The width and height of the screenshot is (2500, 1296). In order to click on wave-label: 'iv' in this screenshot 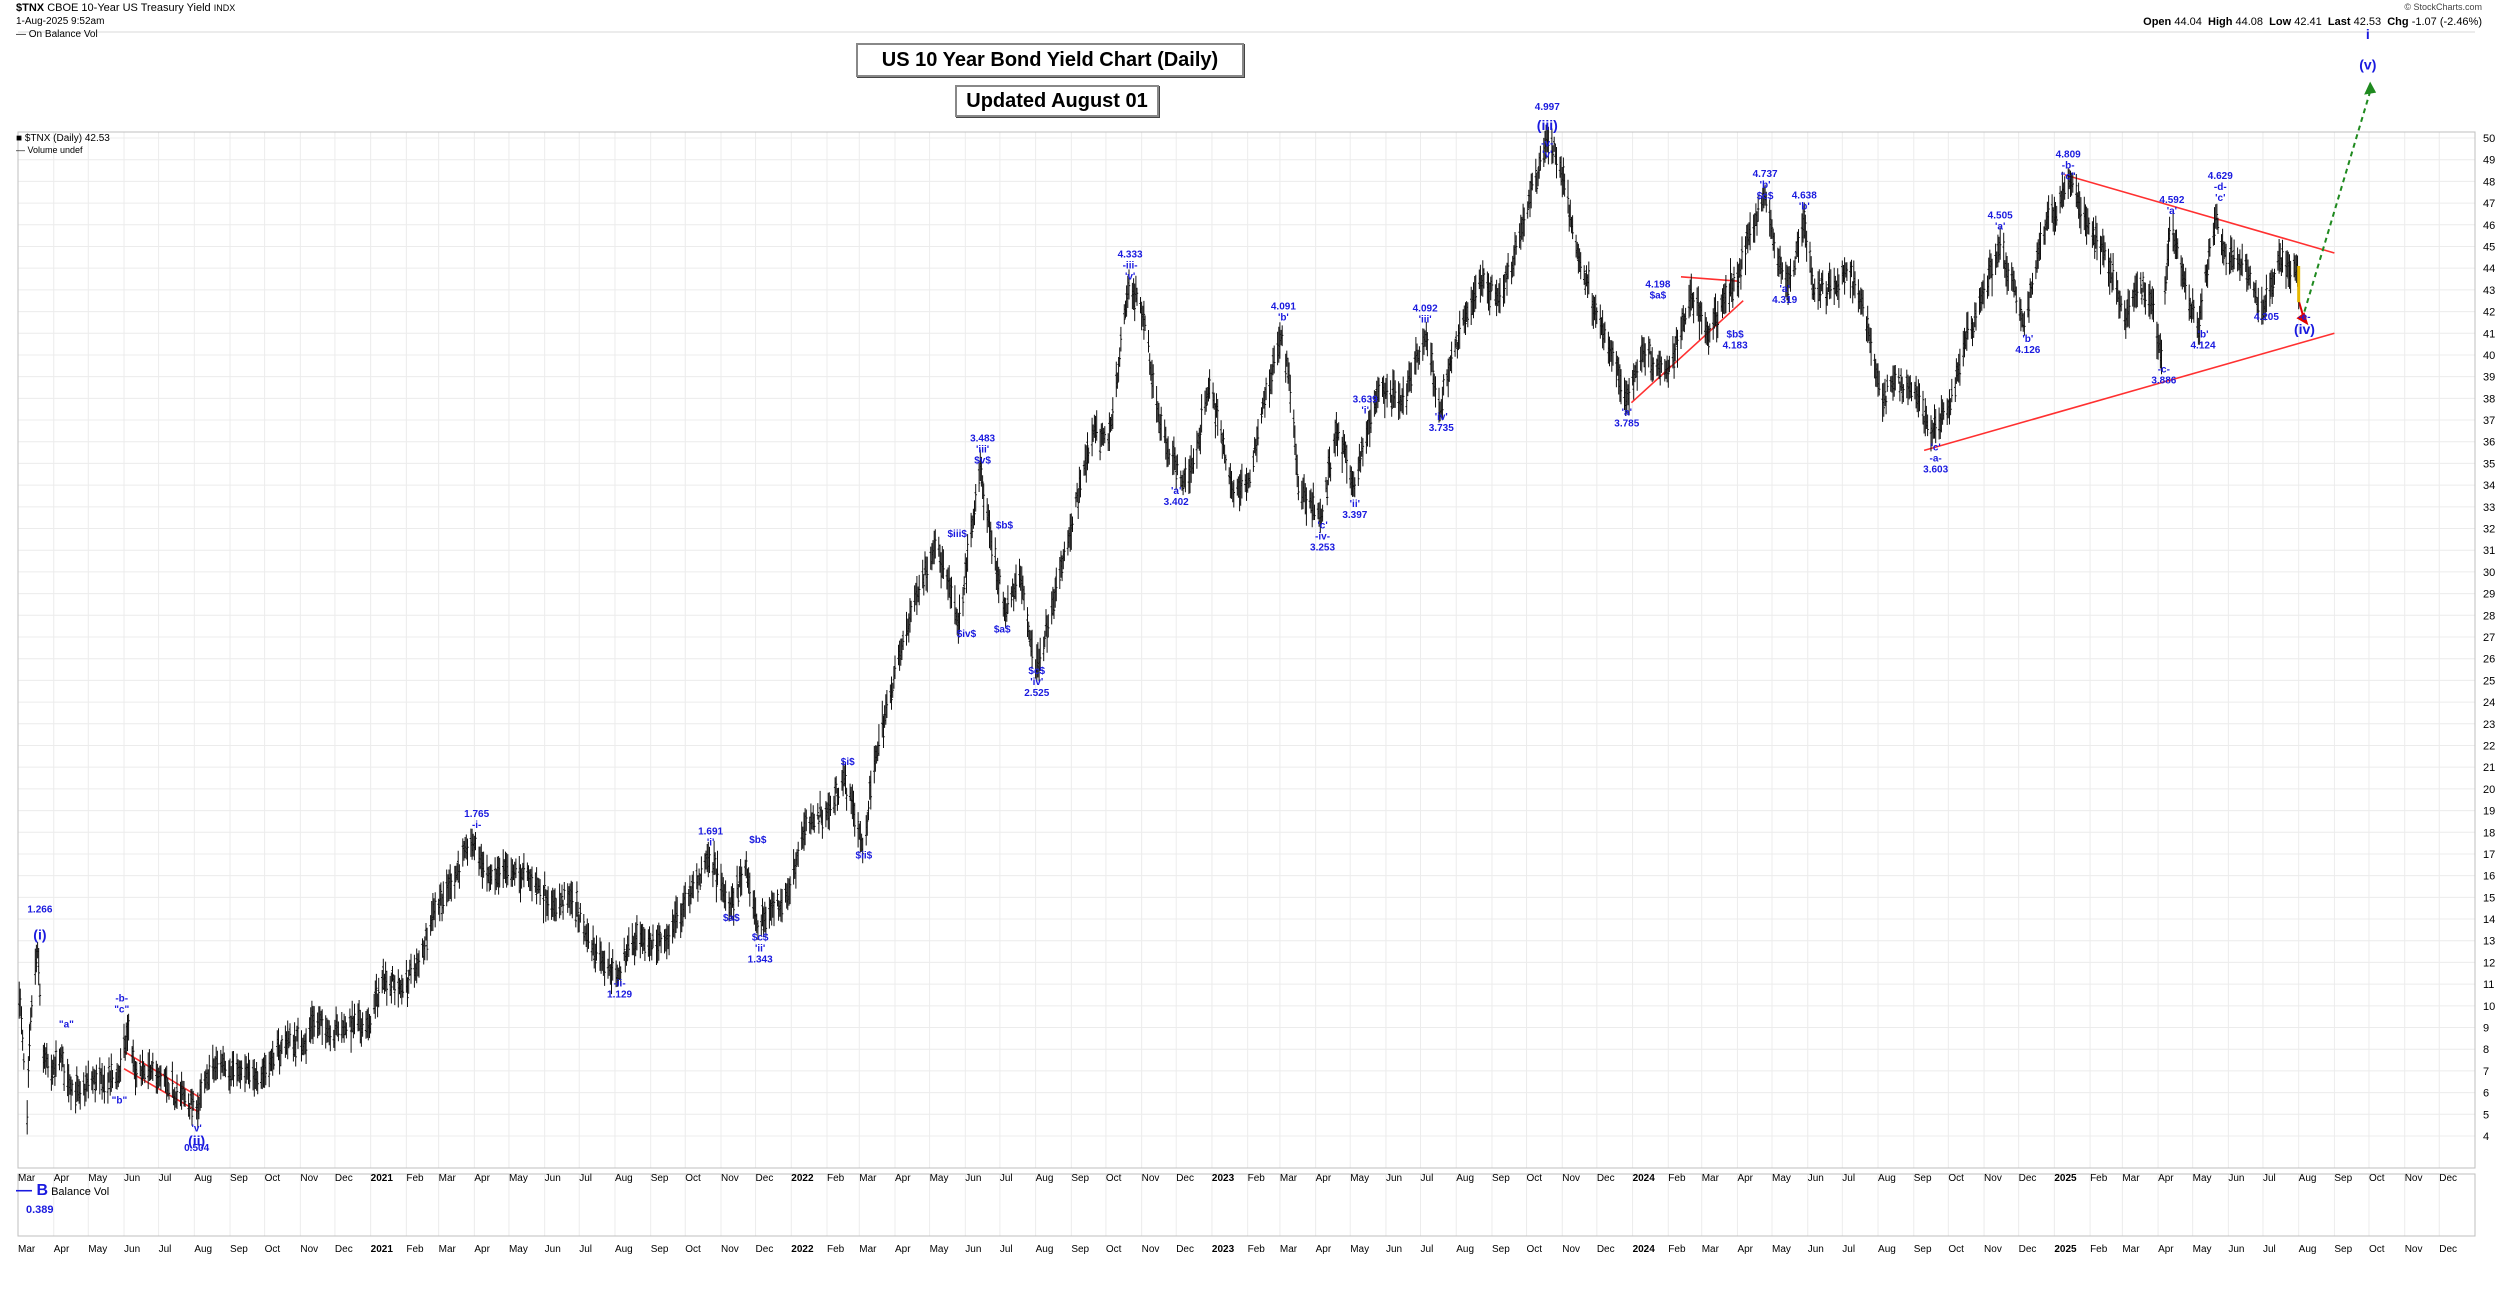, I will do `click(1441, 417)`.